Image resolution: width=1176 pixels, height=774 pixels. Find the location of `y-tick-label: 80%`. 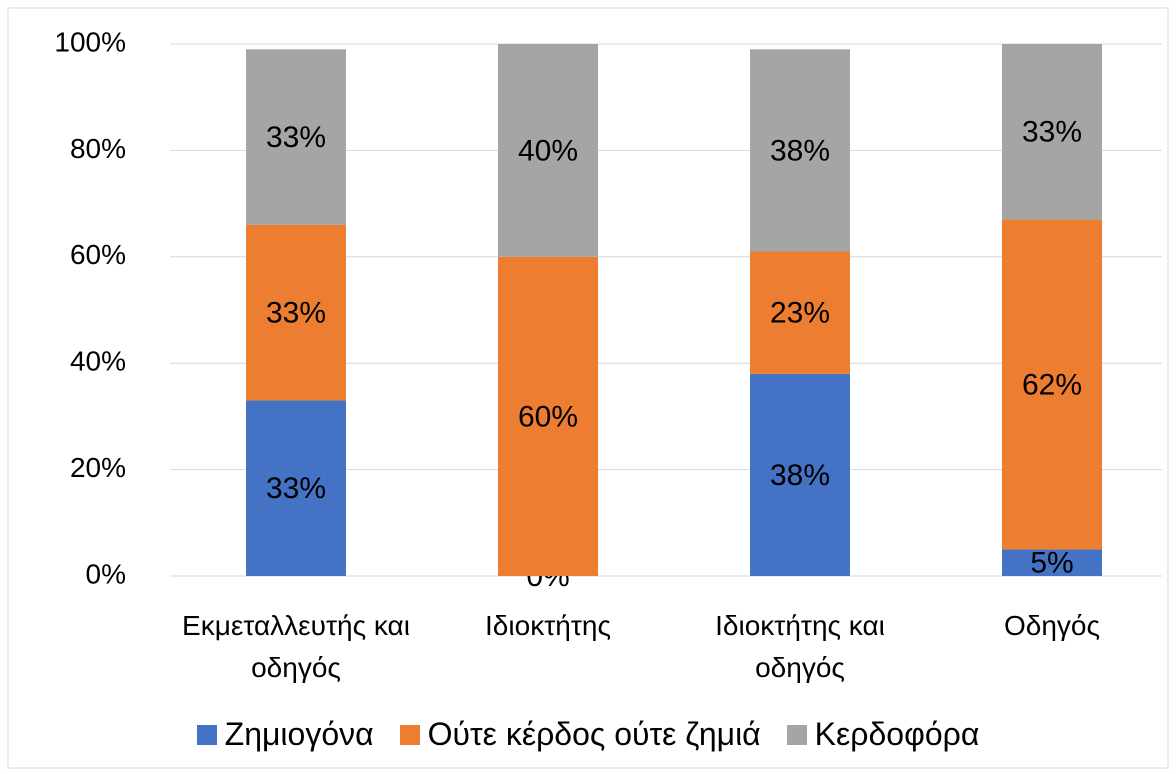

y-tick-label: 80% is located at coordinates (98, 148).